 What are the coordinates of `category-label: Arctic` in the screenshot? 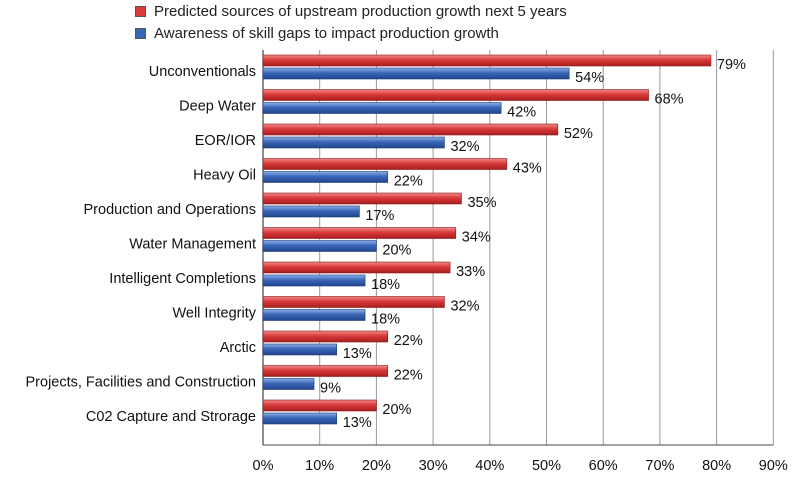 It's located at (238, 348).